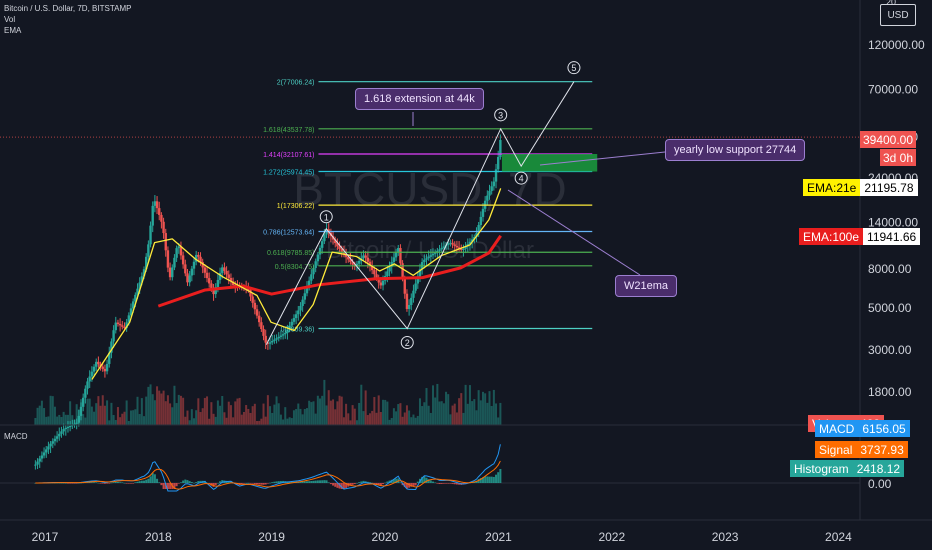  What do you see at coordinates (898, 15) in the screenshot?
I see `currency-button: USD` at bounding box center [898, 15].